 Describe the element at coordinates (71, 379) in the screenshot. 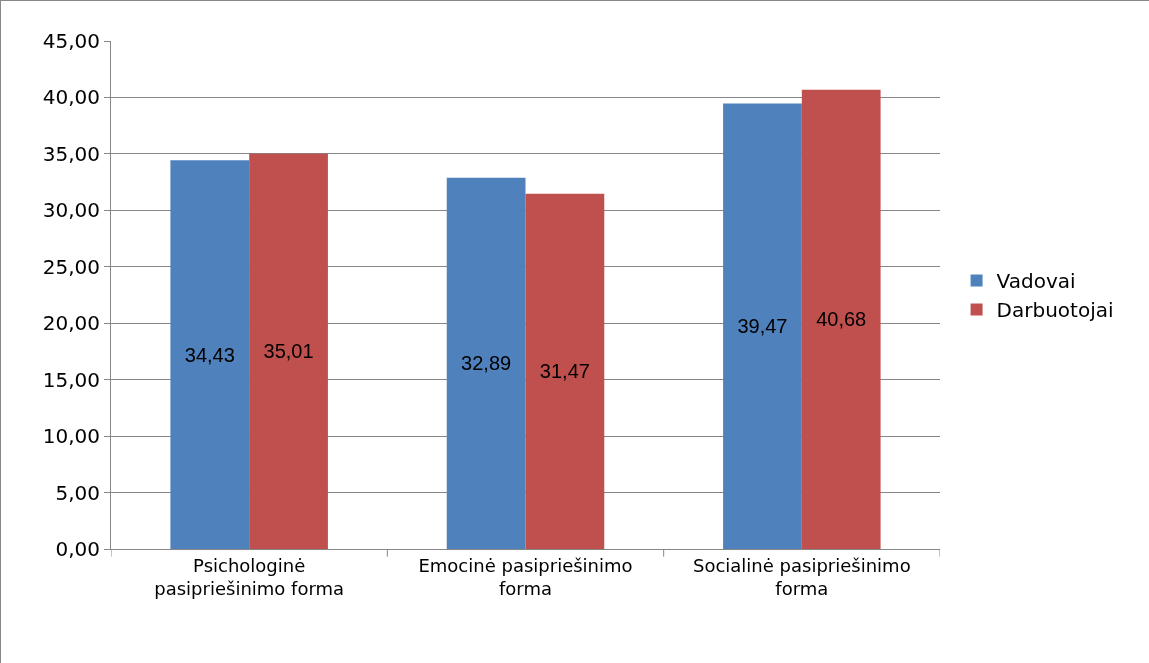

I see `y-tick-label: 15,00` at that location.